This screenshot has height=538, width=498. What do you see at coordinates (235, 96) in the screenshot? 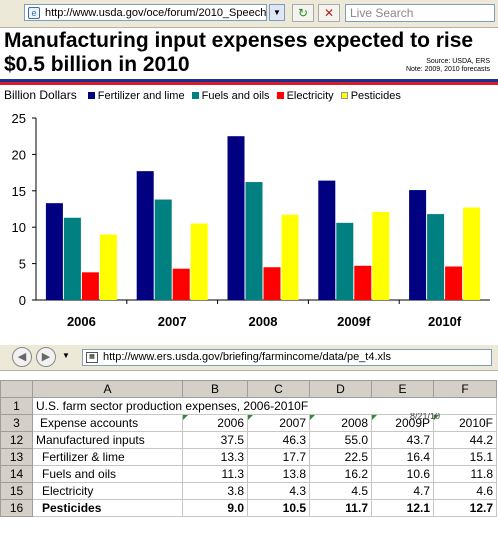
I see `legend-label: Fuels and oils` at bounding box center [235, 96].